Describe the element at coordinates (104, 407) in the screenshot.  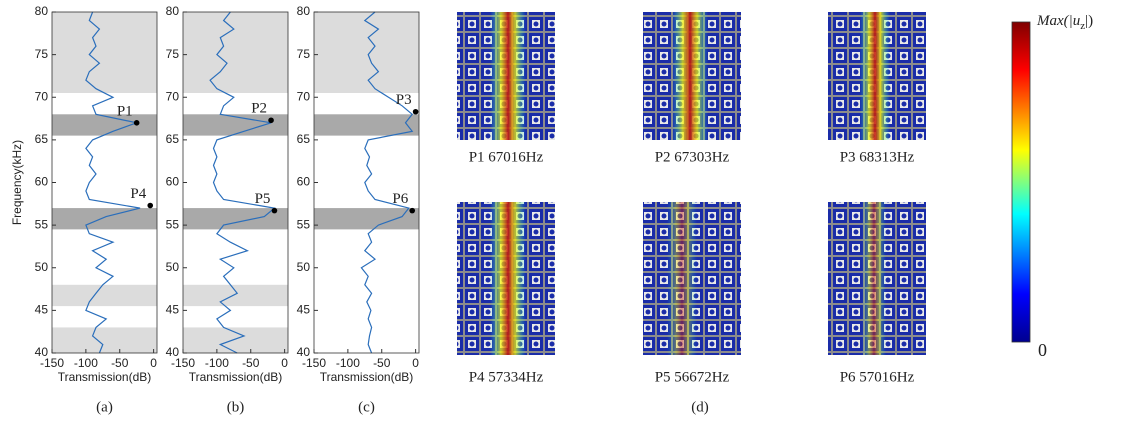
I see `panel-caption: (a)` at that location.